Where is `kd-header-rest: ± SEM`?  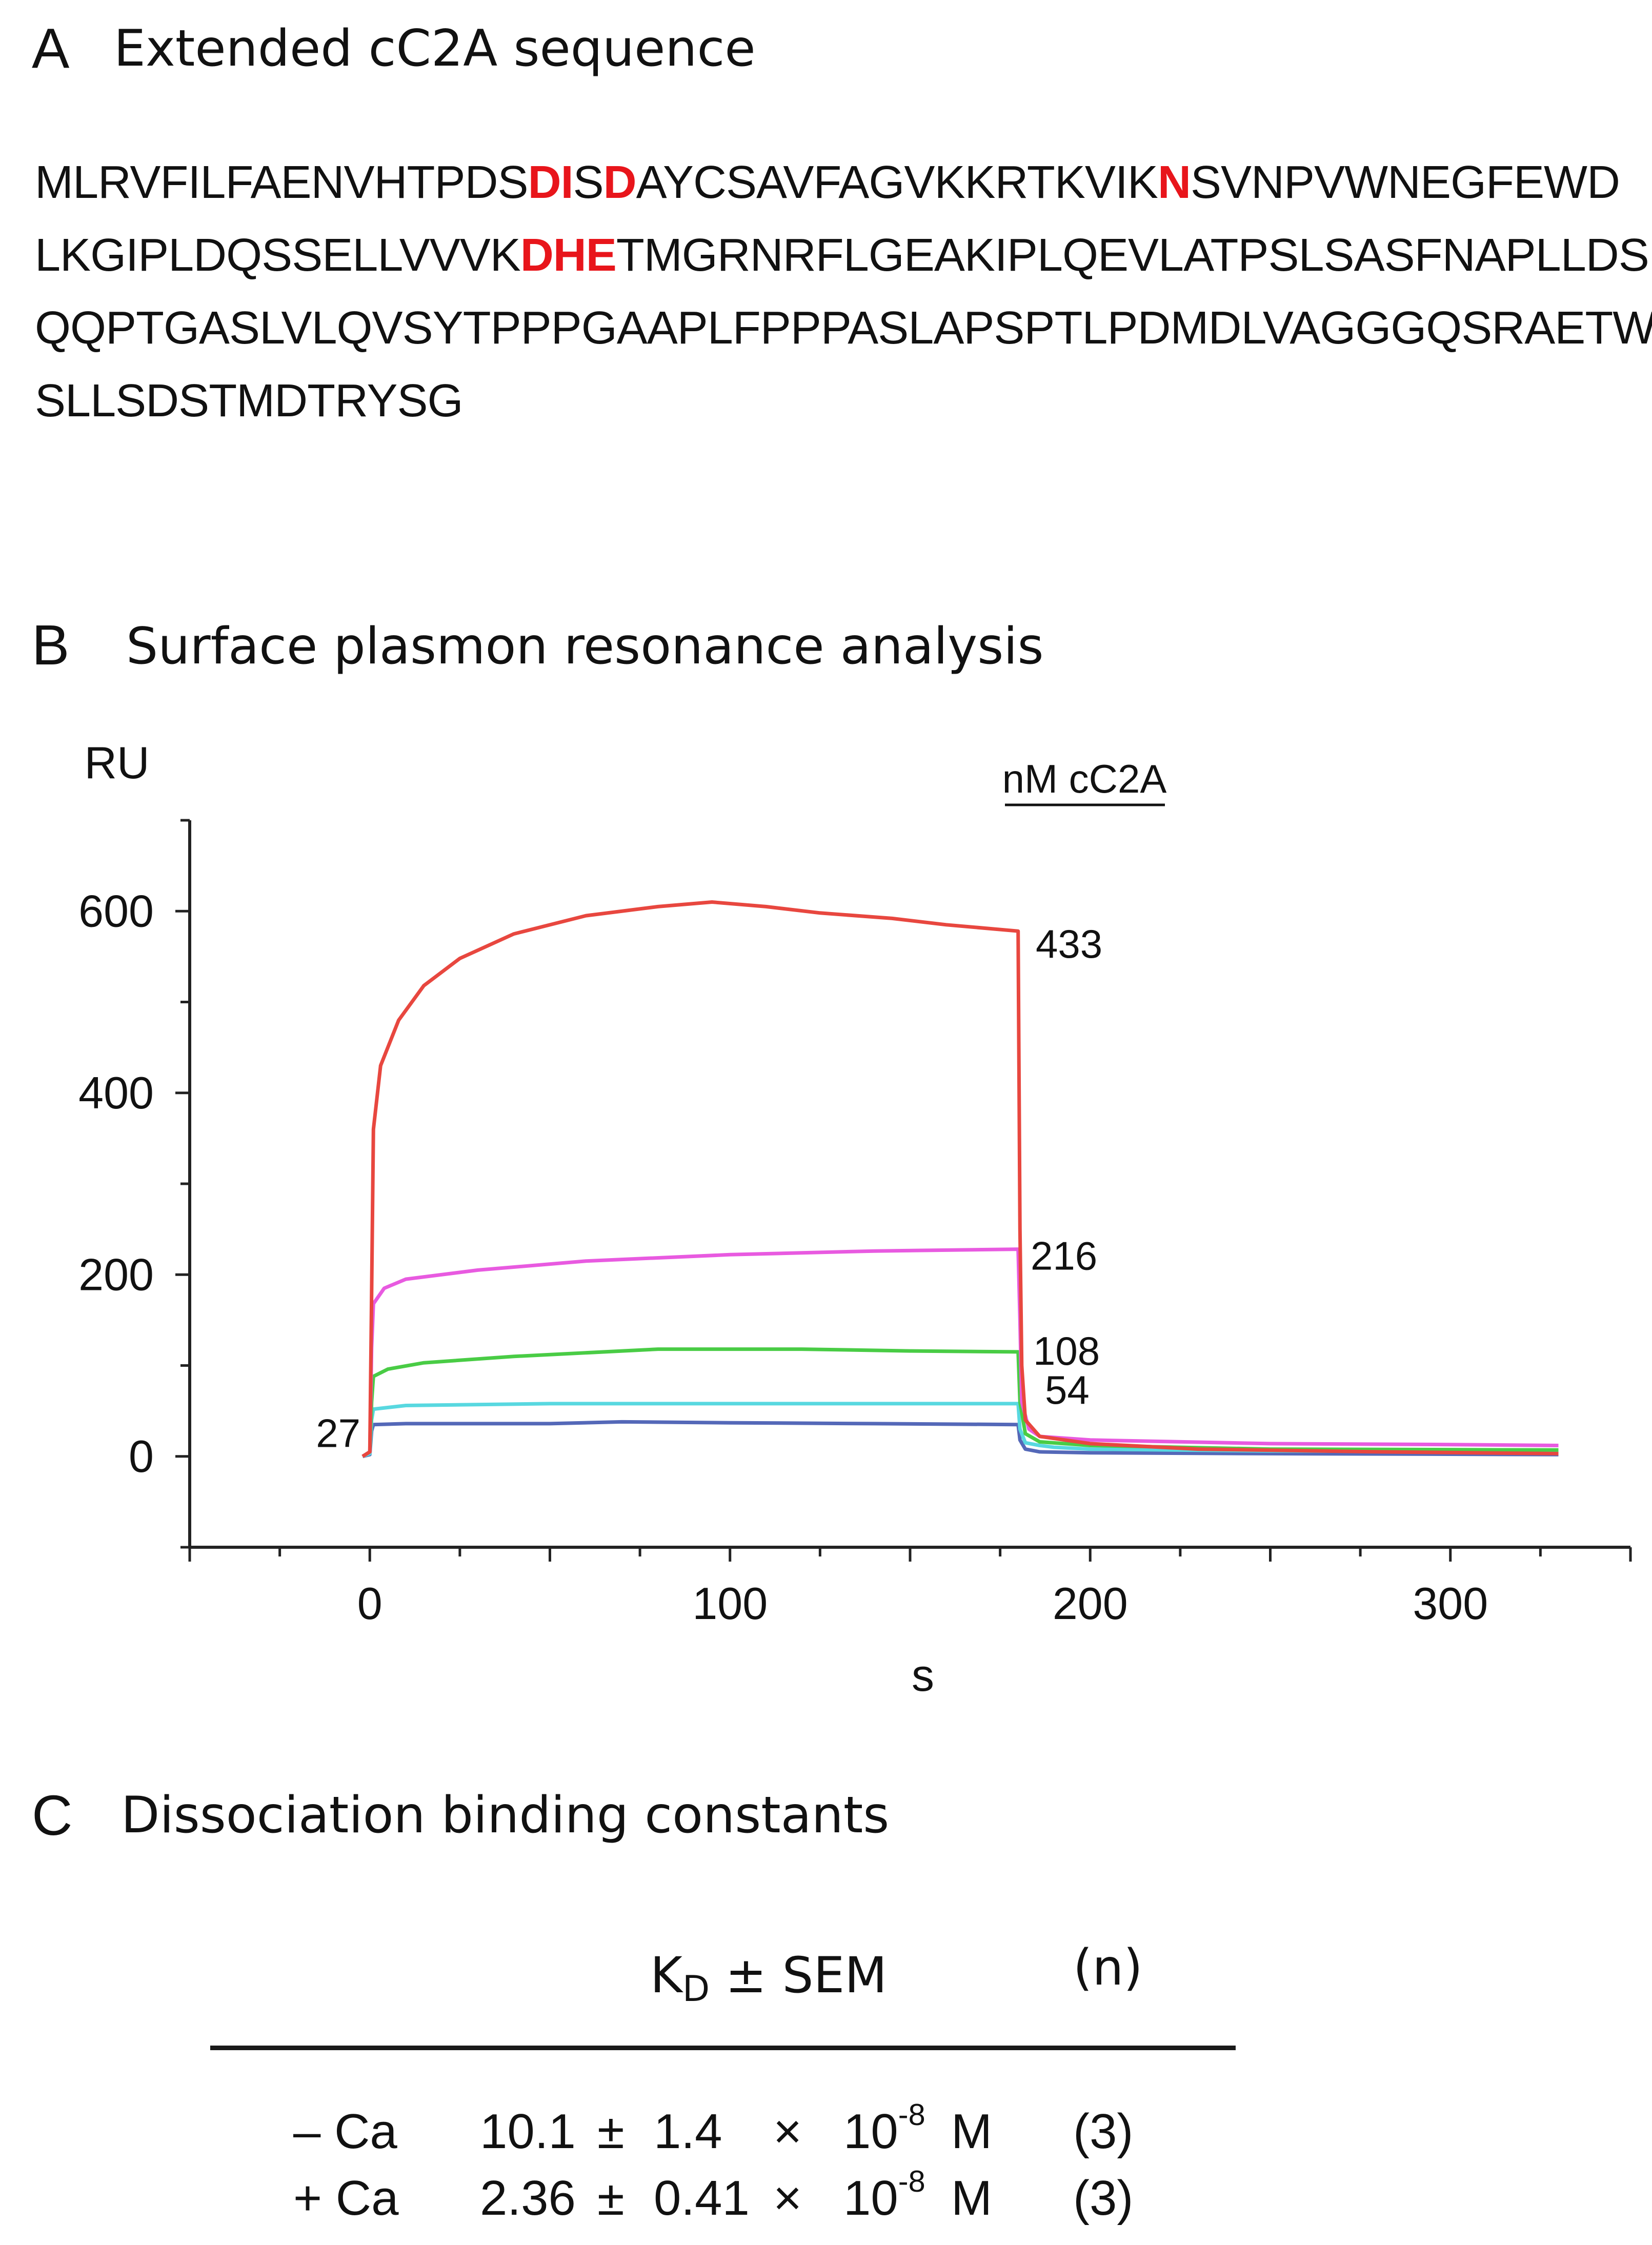
kd-header-rest: ± SEM is located at coordinates (799, 1975).